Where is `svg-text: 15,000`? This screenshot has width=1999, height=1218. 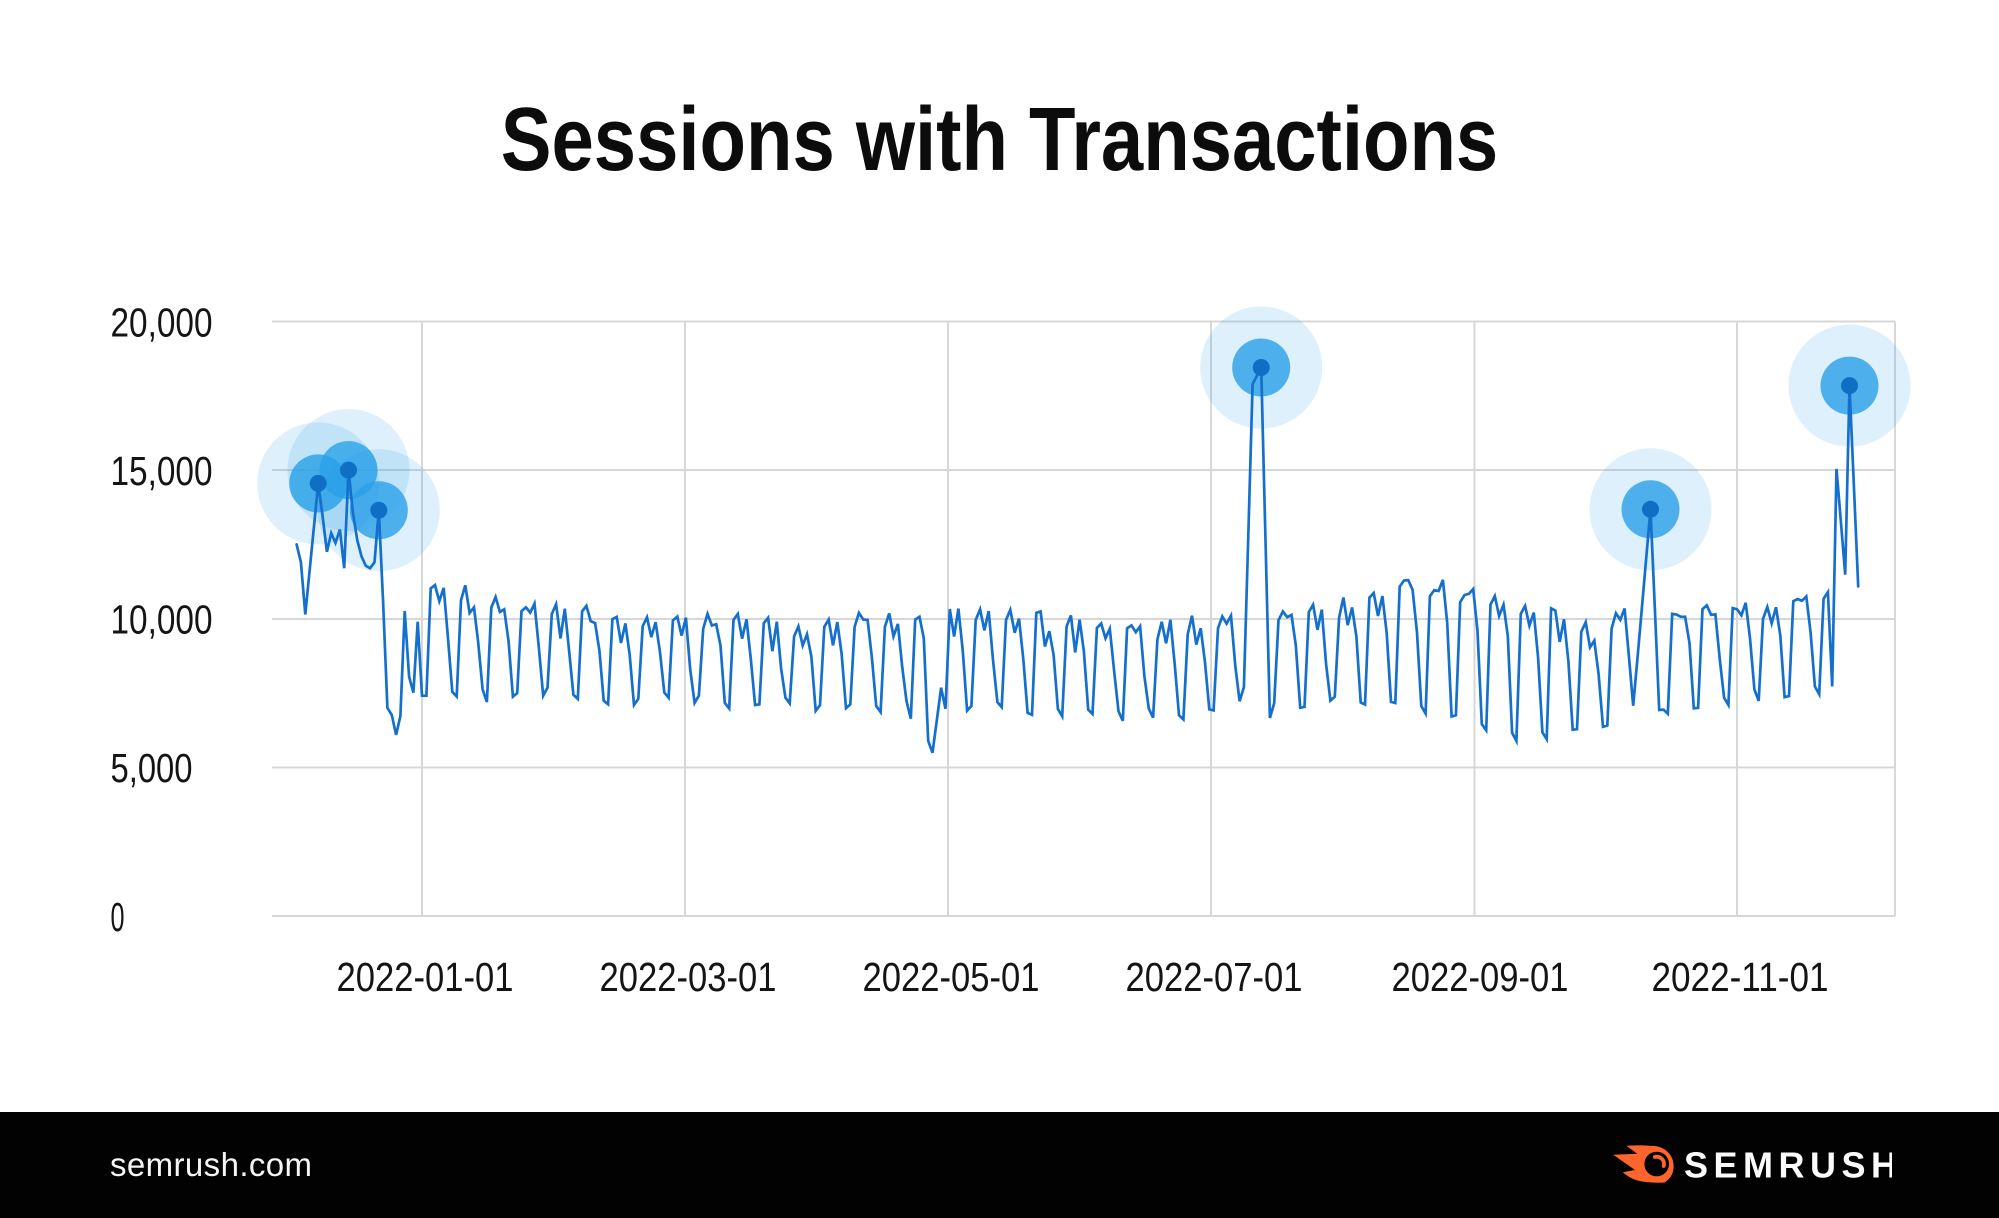
svg-text: 15,000 is located at coordinates (162, 471).